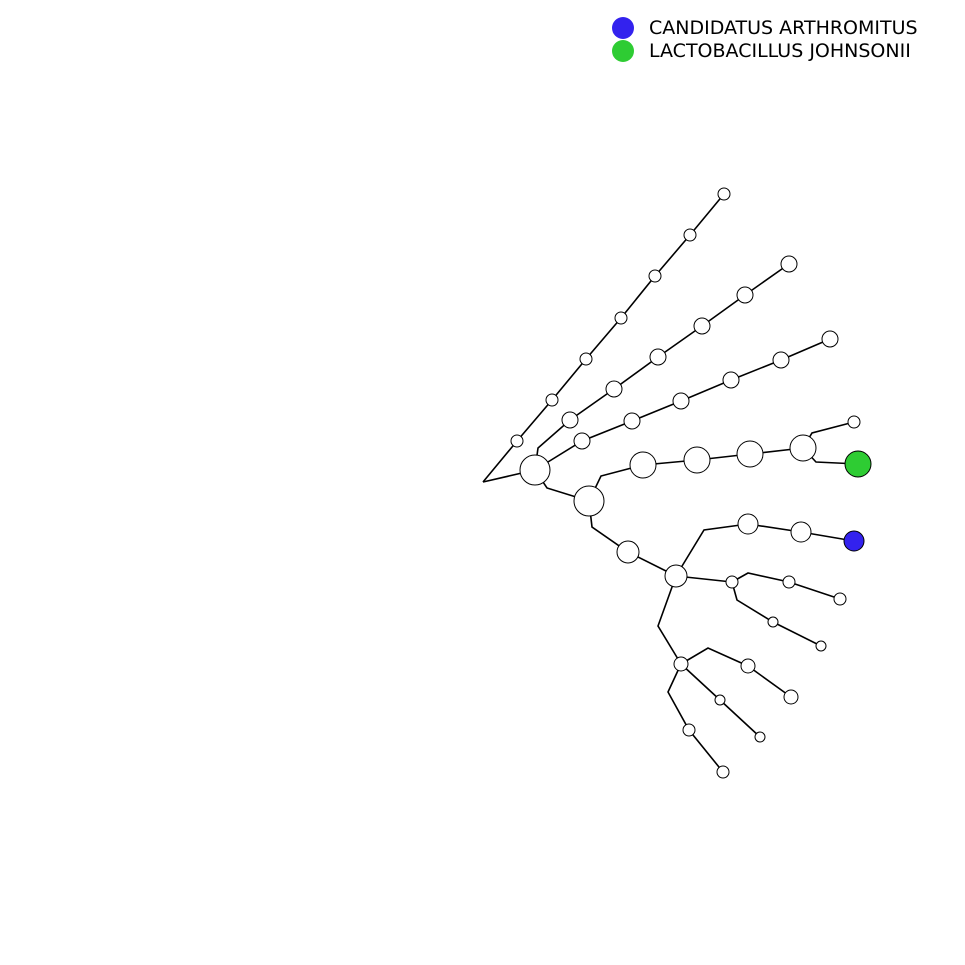 The width and height of the screenshot is (965, 965). I want to click on tree-node-candidatus-arthromitus, so click(854, 541).